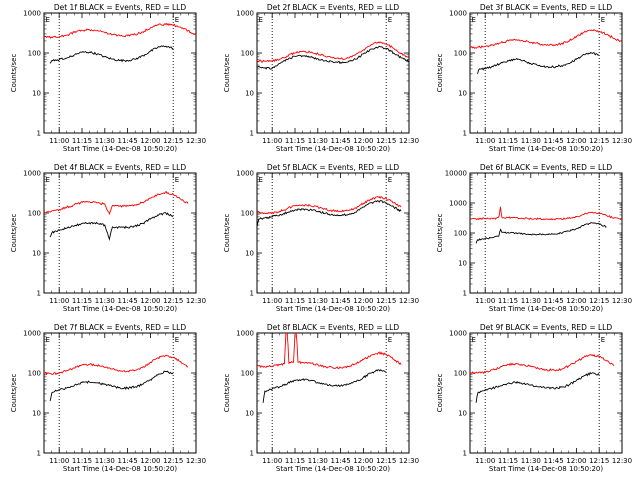 The height and width of the screenshot is (480, 640). I want to click on chart-title: Det 4f BLACK = Events, RED = LLD, so click(120, 167).